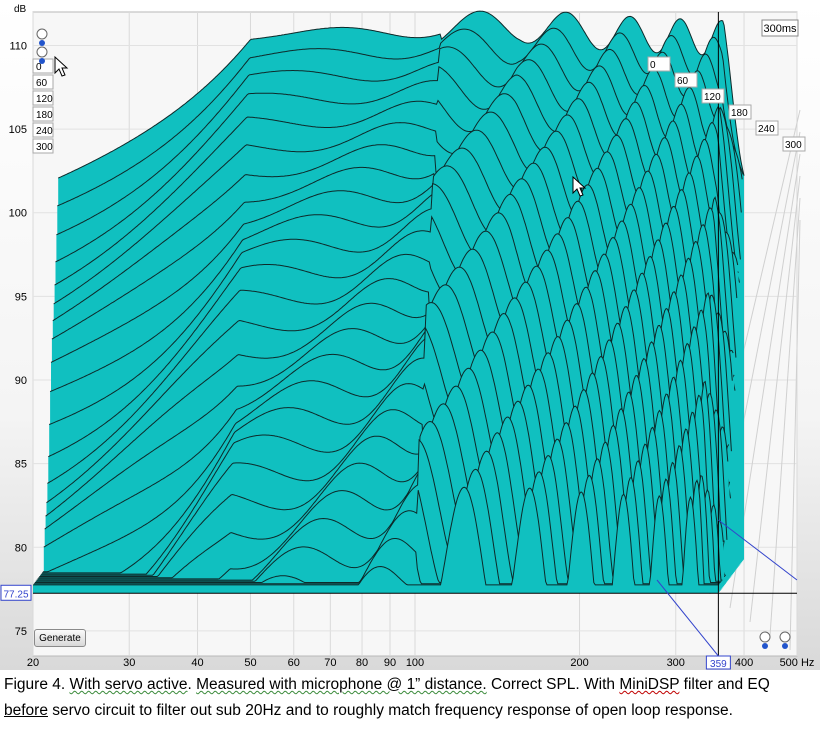 This screenshot has width=820, height=751. Describe the element at coordinates (676, 663) in the screenshot. I see `x-tick-label: 300` at that location.